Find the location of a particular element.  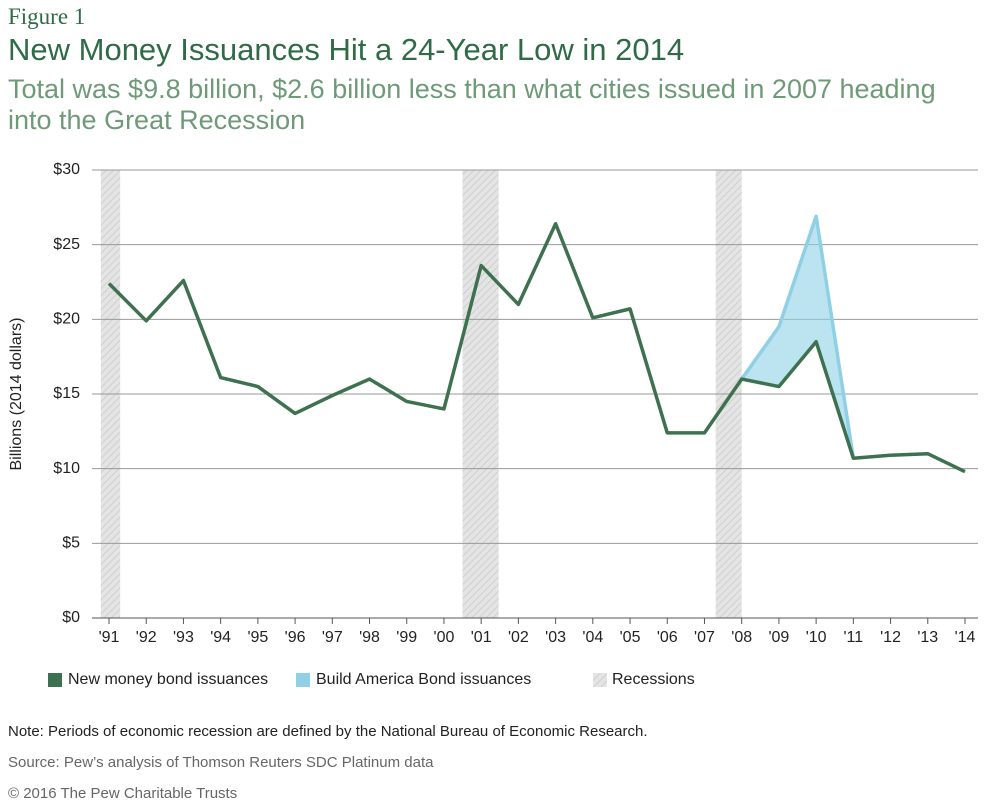

legend-label: New money bond issuances is located at coordinates (168, 679).